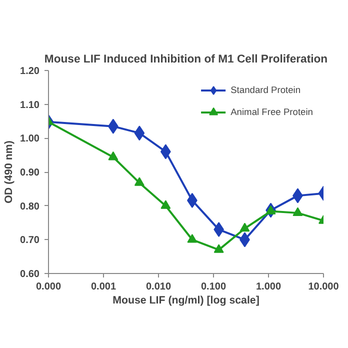  What do you see at coordinates (30, 173) in the screenshot?
I see `y-tick-label: 0.90` at bounding box center [30, 173].